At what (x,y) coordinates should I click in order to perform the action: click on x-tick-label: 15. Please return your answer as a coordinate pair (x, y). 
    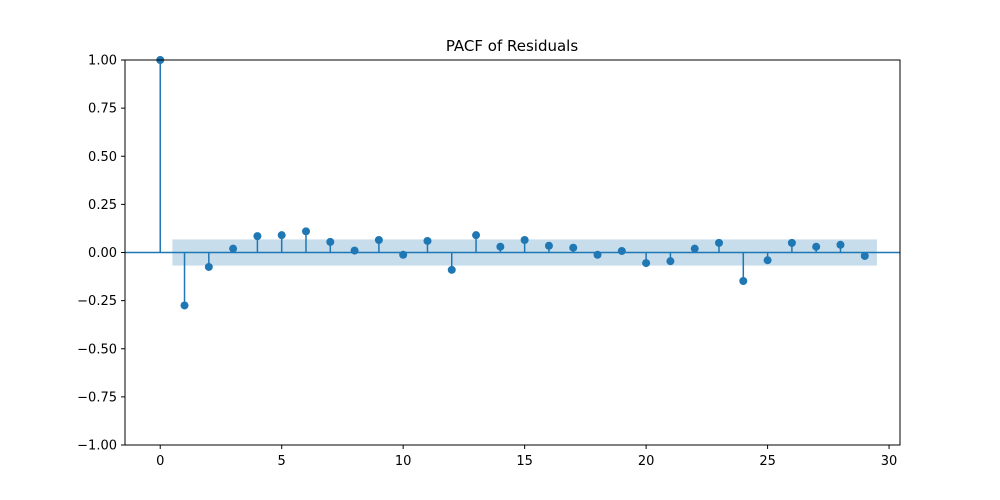
    Looking at the image, I should click on (524, 461).